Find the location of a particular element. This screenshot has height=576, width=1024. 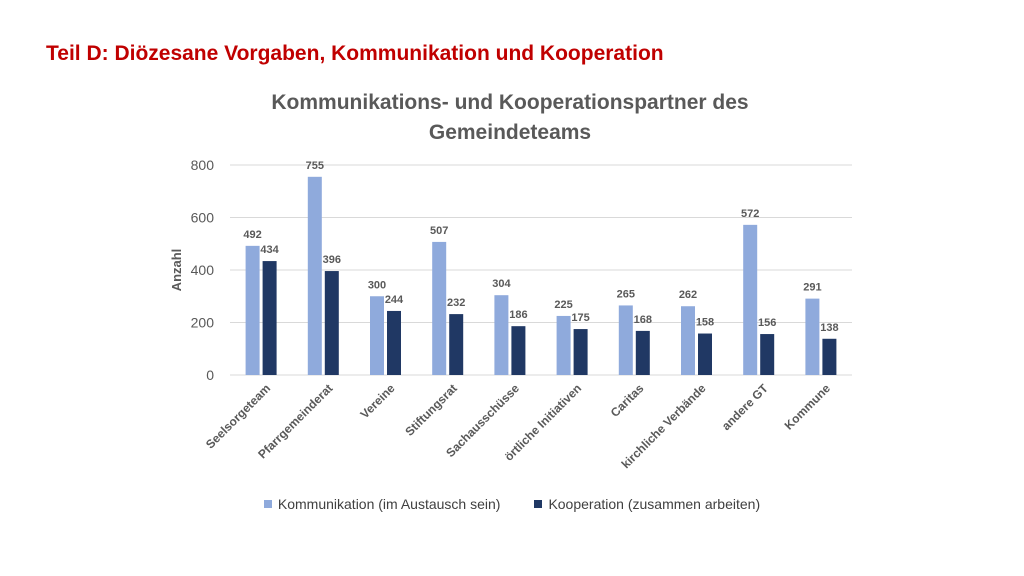

y-tick-label: 0 is located at coordinates (210, 375).